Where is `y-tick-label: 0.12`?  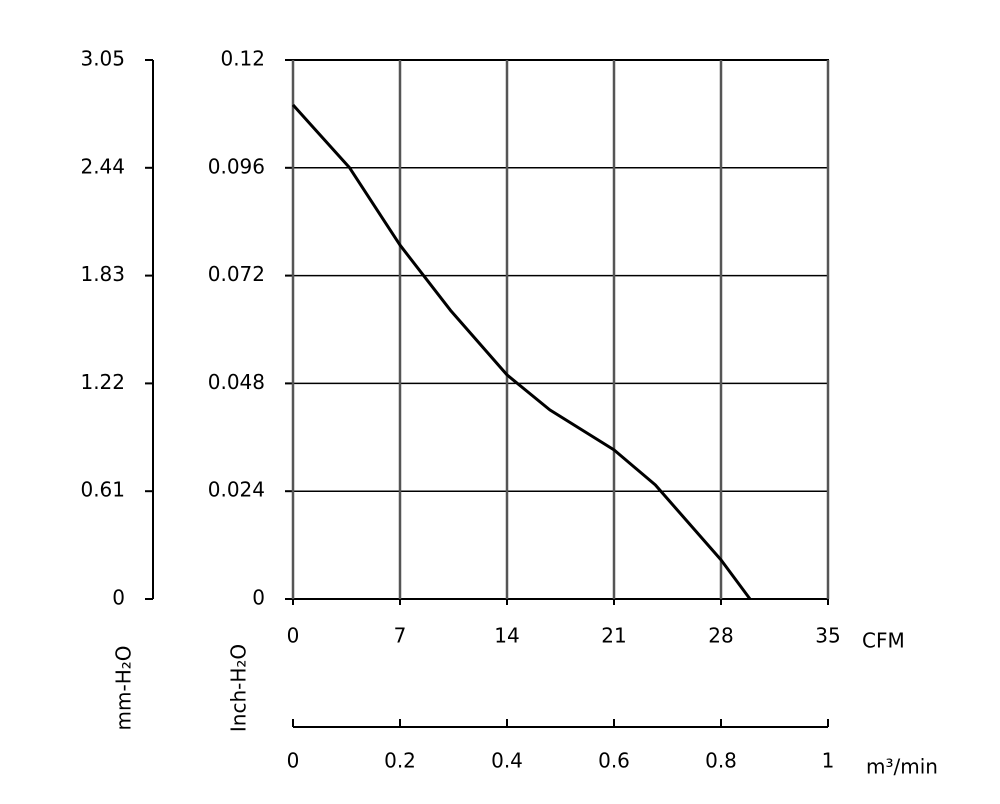
y-tick-label: 0.12 is located at coordinates (242, 59).